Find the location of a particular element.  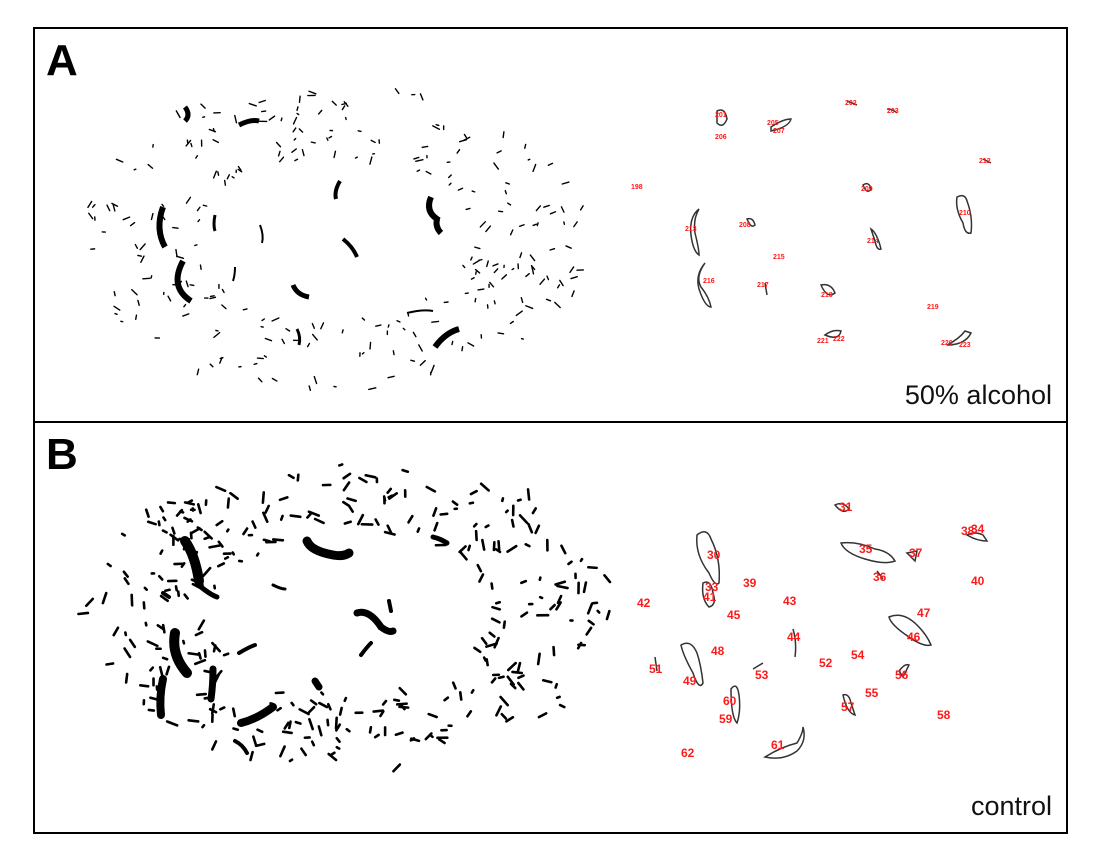

region-label: 31 is located at coordinates (846, 507).